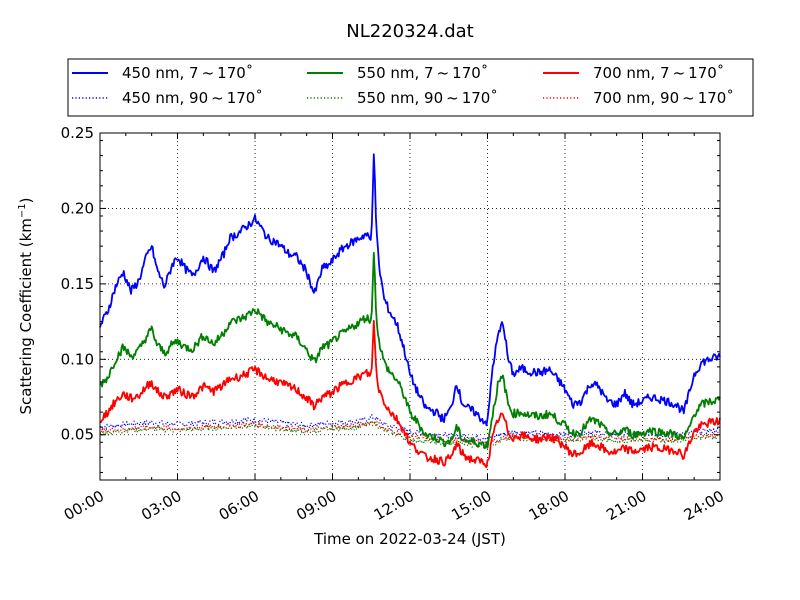 The height and width of the screenshot is (600, 800). Describe the element at coordinates (192, 98) in the screenshot. I see `legend-label-3: 450 nm, 90 ~ 170˚` at that location.